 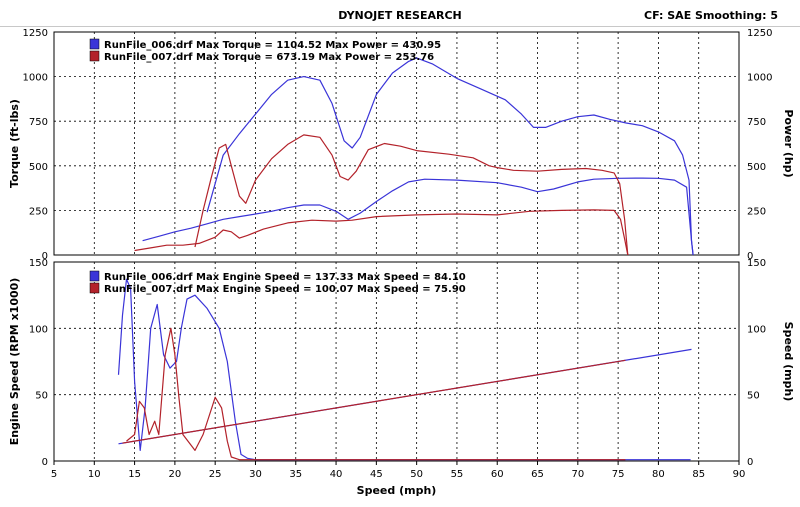 What do you see at coordinates (759, 33) in the screenshot?
I see `top-y2-tick-label: 1250` at bounding box center [759, 33].